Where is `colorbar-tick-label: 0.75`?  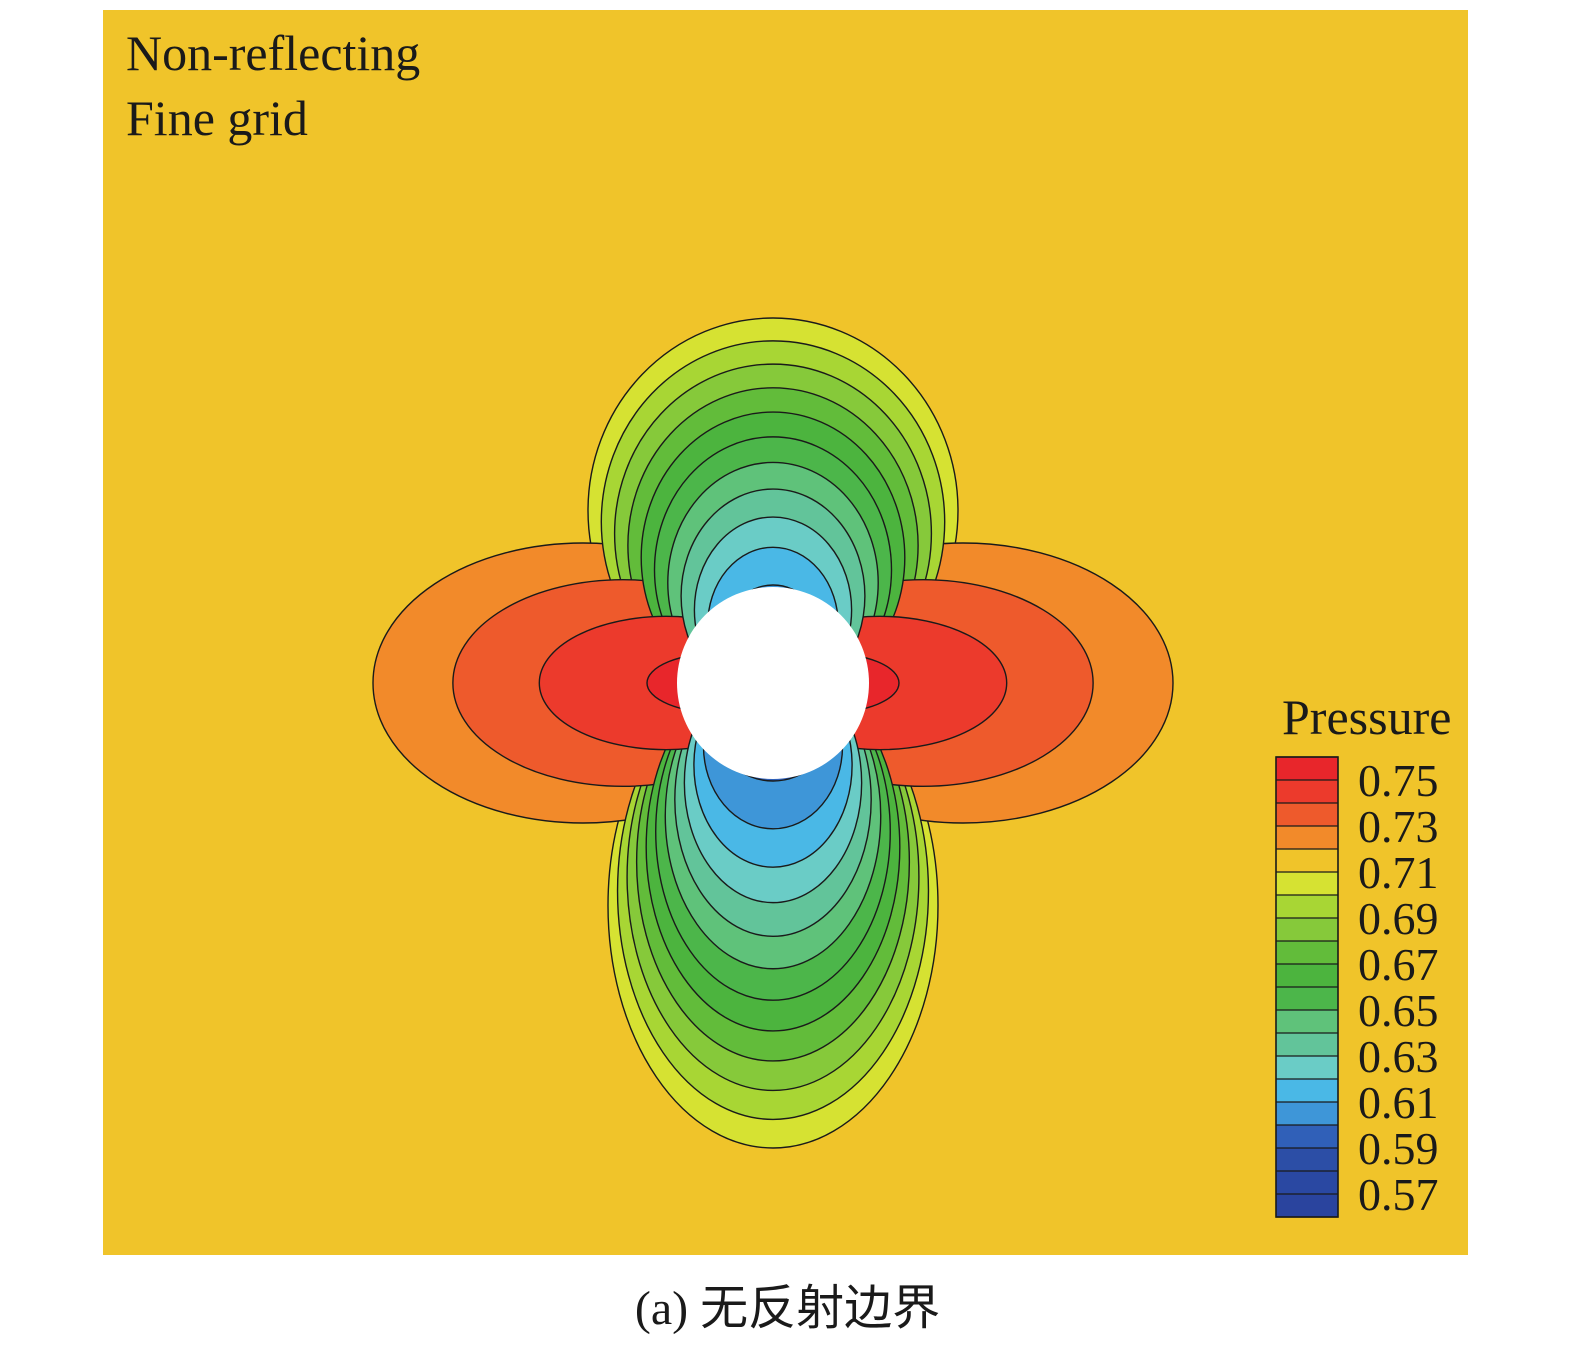 colorbar-tick-label: 0.75 is located at coordinates (1398, 780).